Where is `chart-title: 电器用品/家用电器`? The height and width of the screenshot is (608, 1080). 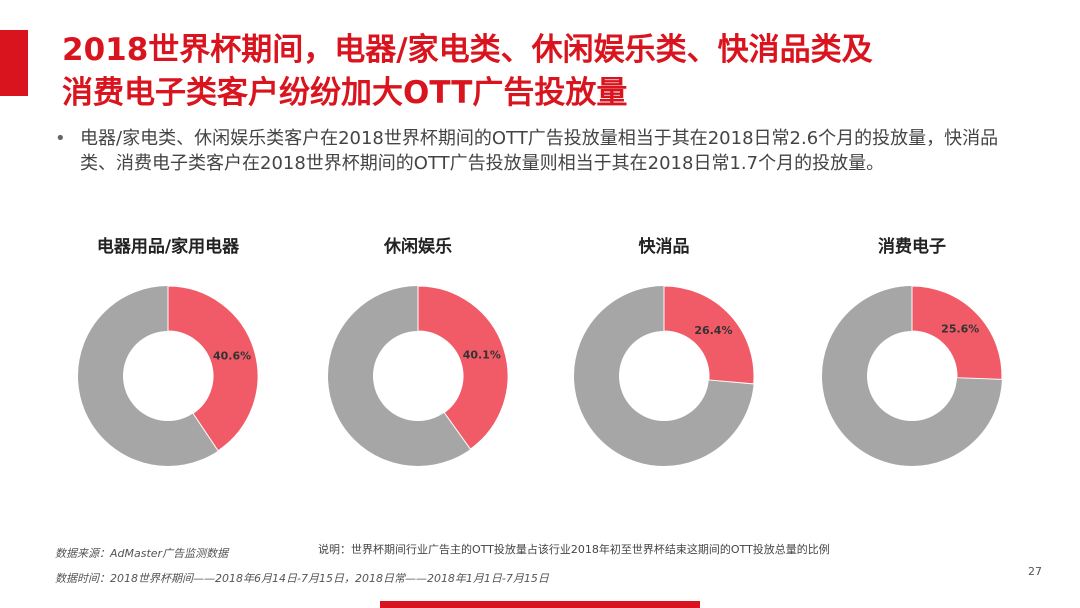 chart-title: 电器用品/家用电器 is located at coordinates (168, 246).